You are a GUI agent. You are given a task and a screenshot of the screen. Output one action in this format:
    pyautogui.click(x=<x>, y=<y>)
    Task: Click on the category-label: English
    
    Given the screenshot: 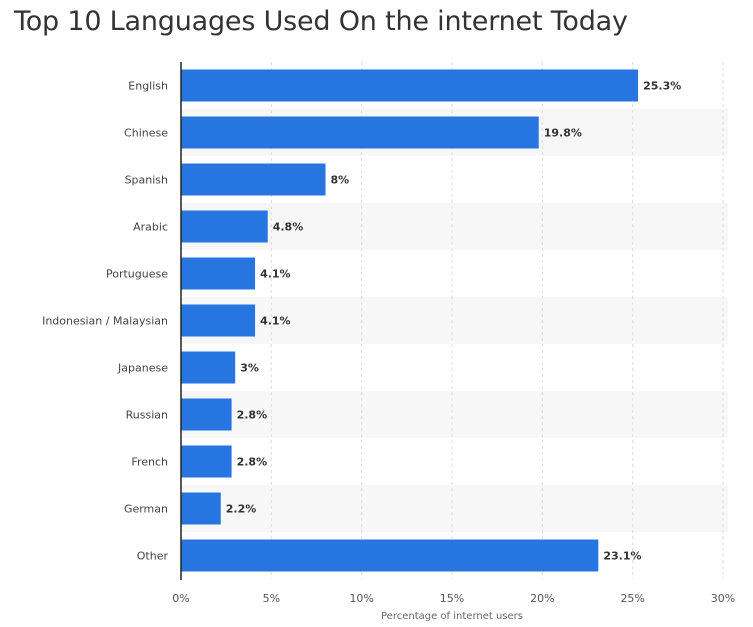 What is the action you would take?
    pyautogui.click(x=148, y=86)
    